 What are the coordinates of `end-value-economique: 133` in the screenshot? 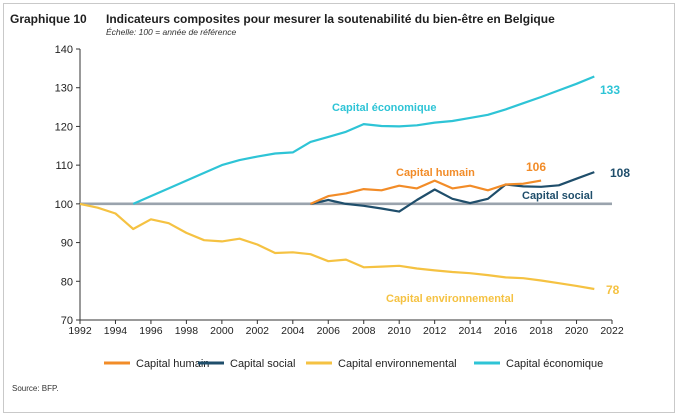 It's located at (610, 90).